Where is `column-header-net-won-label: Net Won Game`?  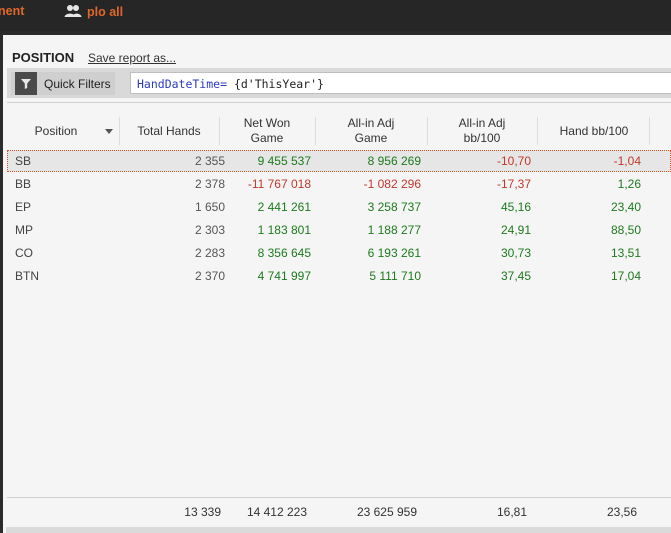
column-header-net-won-label: Net Won Game is located at coordinates (267, 130).